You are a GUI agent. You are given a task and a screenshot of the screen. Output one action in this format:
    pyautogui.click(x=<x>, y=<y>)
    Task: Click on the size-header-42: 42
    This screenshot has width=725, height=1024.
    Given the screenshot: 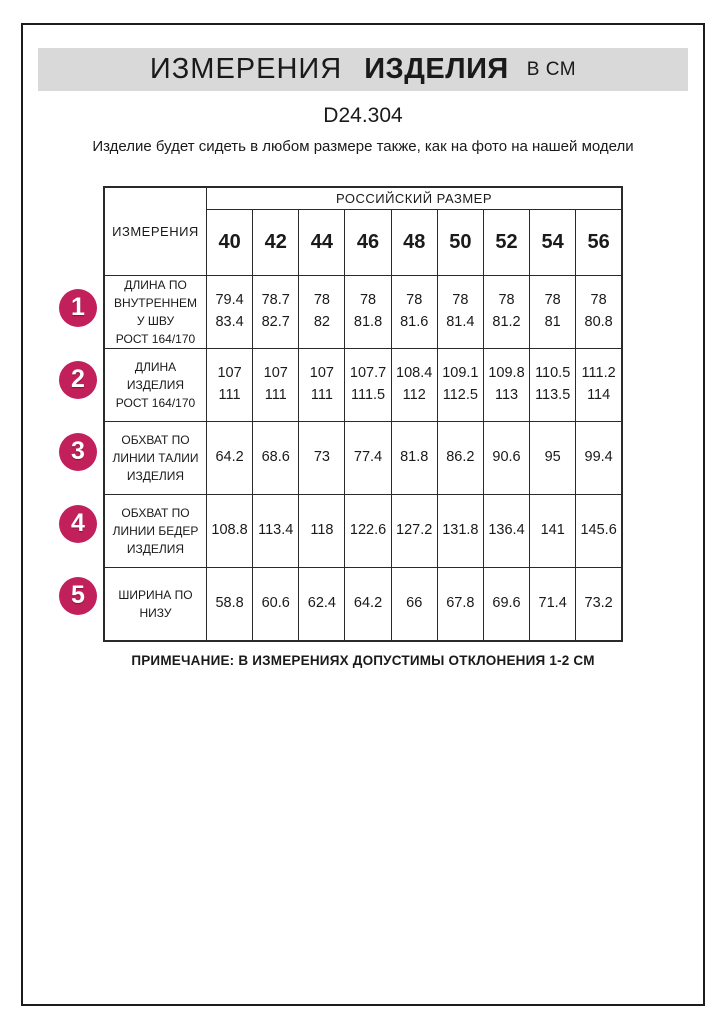 What is the action you would take?
    pyautogui.click(x=276, y=242)
    